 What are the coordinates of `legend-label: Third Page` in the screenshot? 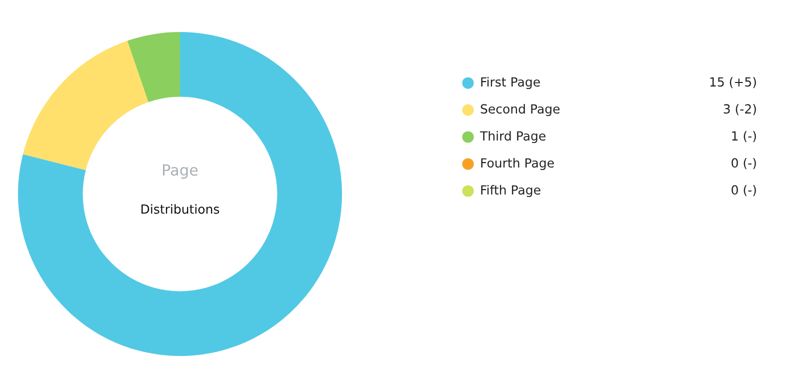 It's located at (513, 137).